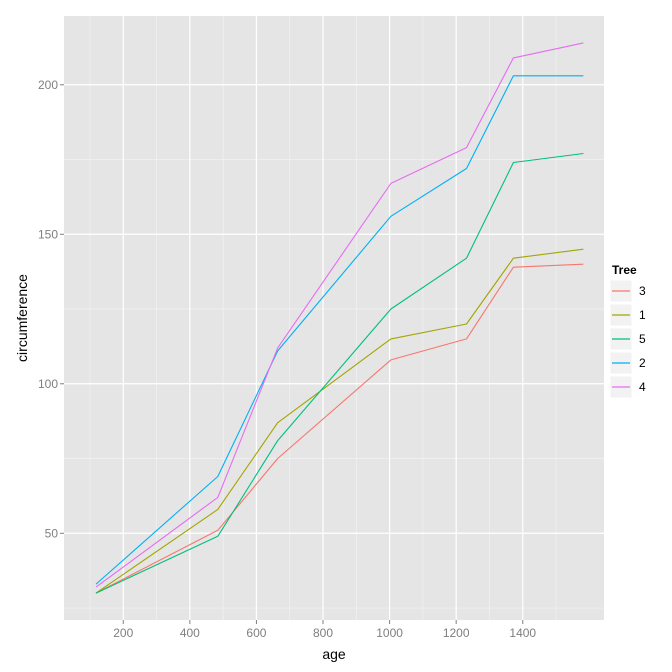 The image size is (672, 672). Describe the element at coordinates (642, 387) in the screenshot. I see `legend-label: 4` at that location.